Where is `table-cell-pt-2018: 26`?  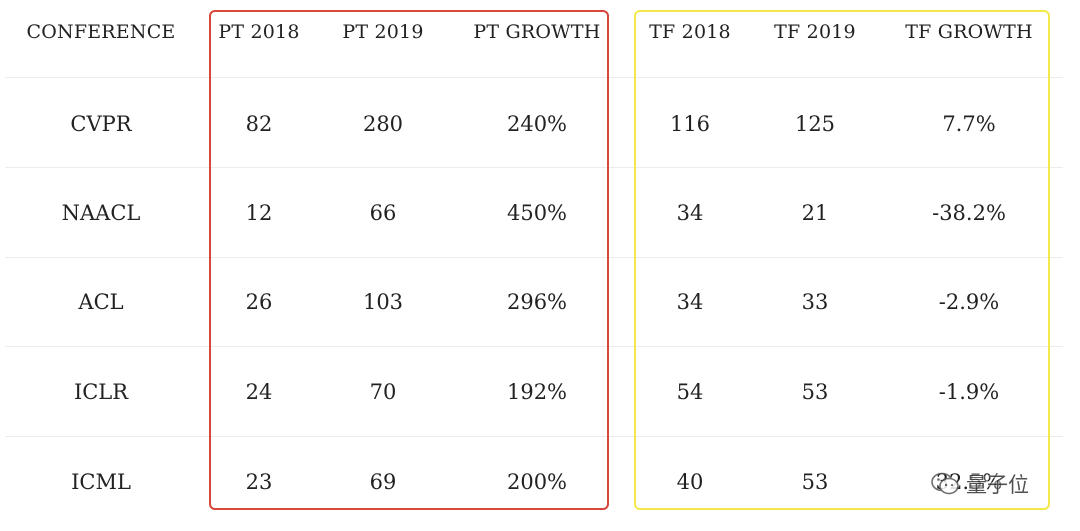
table-cell-pt-2018: 26 is located at coordinates (259, 302).